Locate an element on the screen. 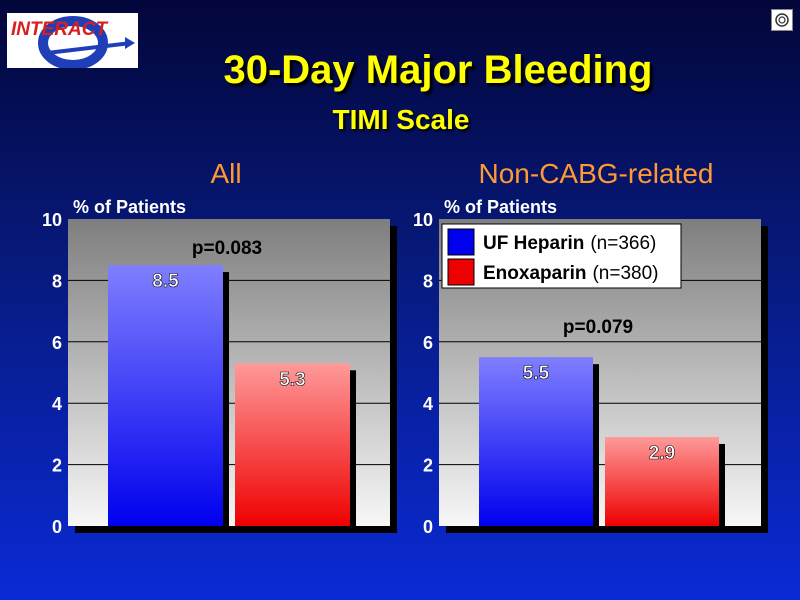 The image size is (800, 600). legend-item-n: (n=366) is located at coordinates (623, 243).